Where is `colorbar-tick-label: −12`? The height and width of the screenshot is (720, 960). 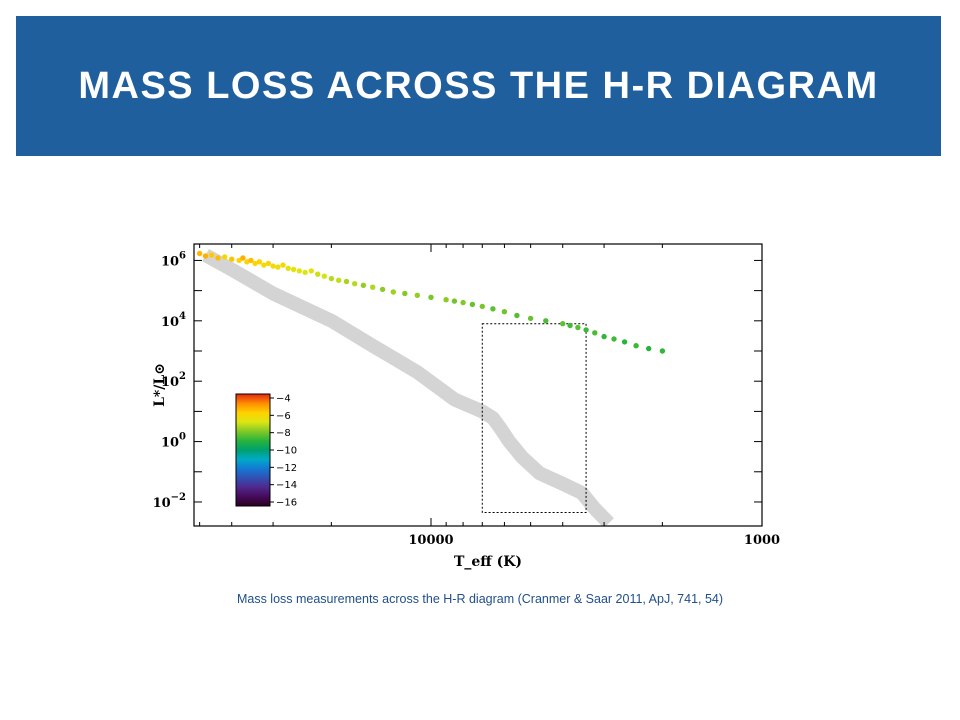 colorbar-tick-label: −12 is located at coordinates (286, 468).